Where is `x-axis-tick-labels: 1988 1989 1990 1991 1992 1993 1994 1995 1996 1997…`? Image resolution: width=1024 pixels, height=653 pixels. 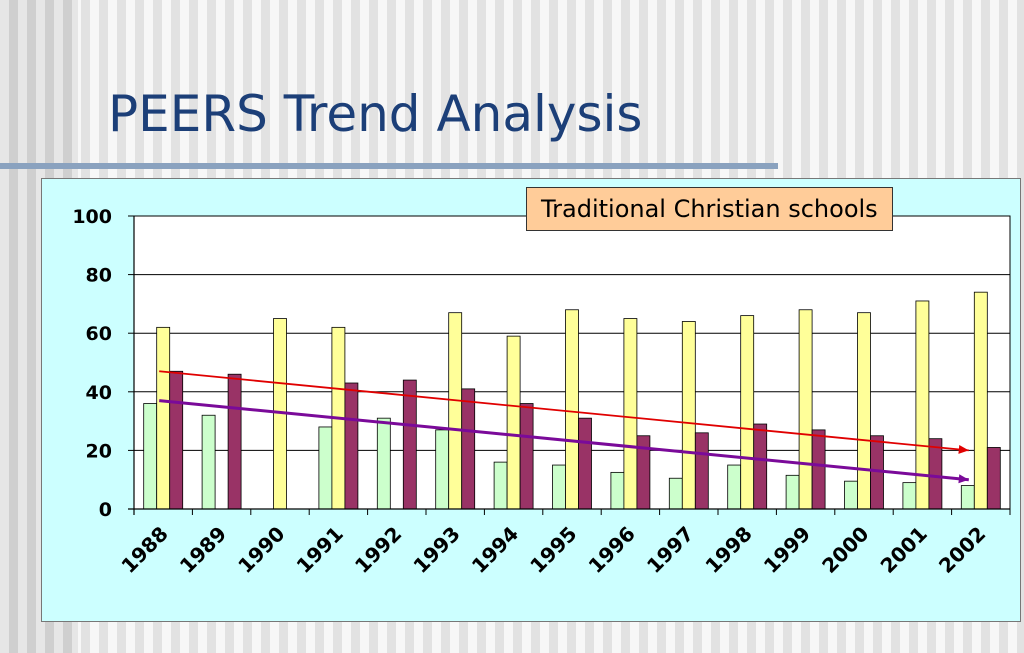 x-axis-tick-labels: 1988 1989 1990 1991 1992 1993 1994 1995 1996 1997… is located at coordinates (553, 550).